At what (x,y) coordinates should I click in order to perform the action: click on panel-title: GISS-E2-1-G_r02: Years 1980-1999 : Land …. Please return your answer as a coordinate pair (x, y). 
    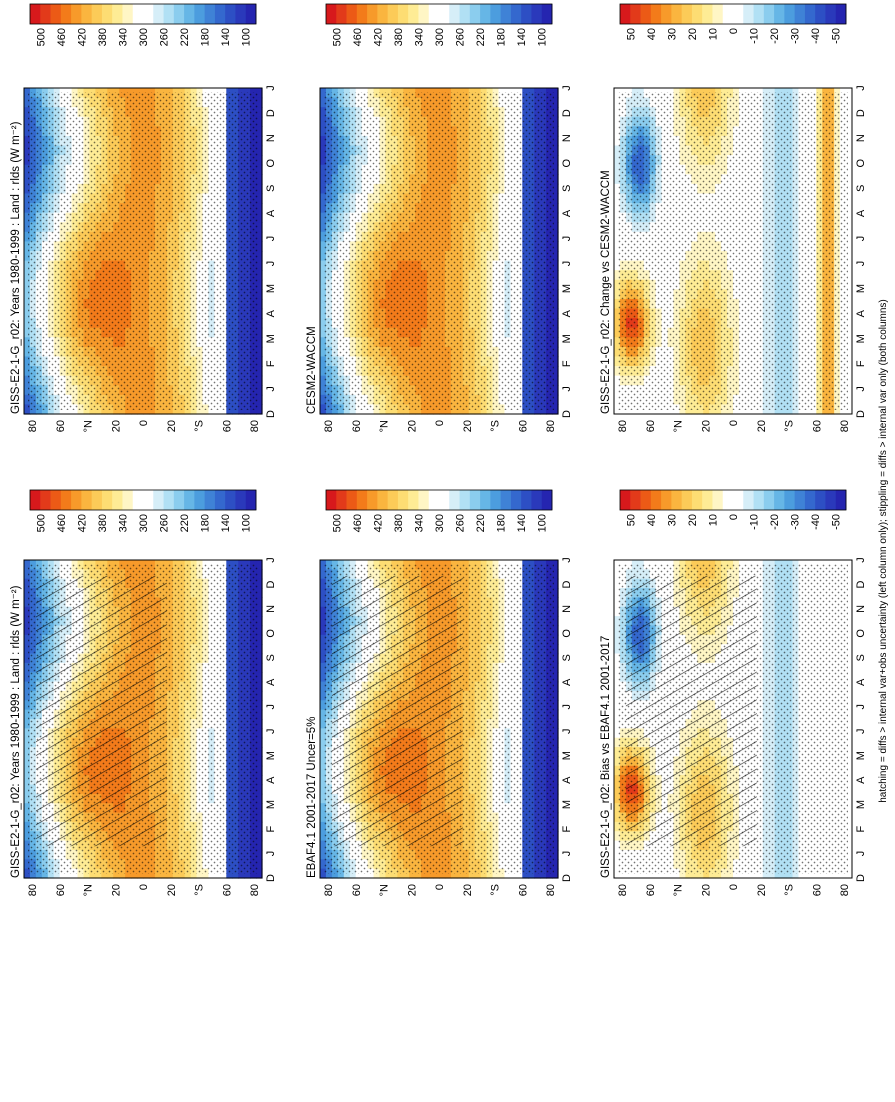
    Looking at the image, I should click on (16, 731).